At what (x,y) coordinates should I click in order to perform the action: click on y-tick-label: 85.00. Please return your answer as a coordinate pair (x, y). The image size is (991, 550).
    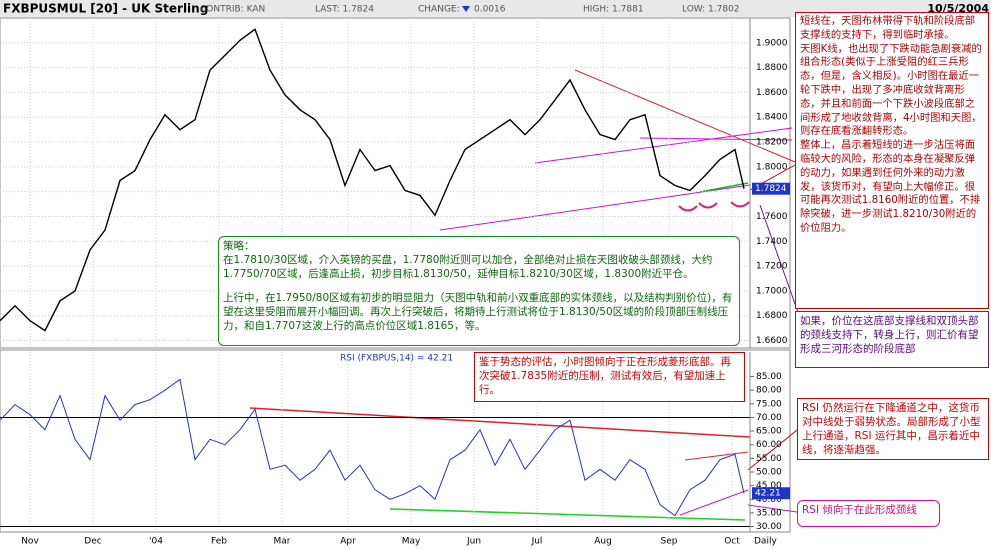
    Looking at the image, I should click on (769, 377).